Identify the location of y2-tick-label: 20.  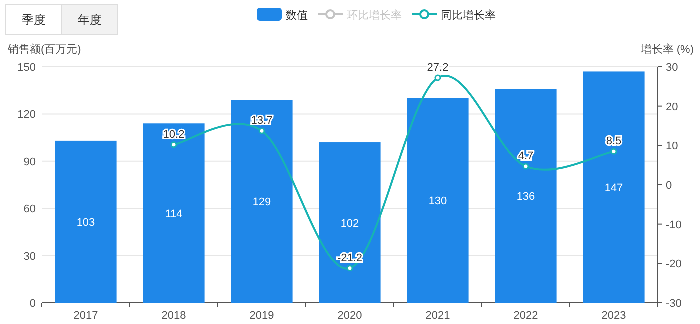
(672, 107).